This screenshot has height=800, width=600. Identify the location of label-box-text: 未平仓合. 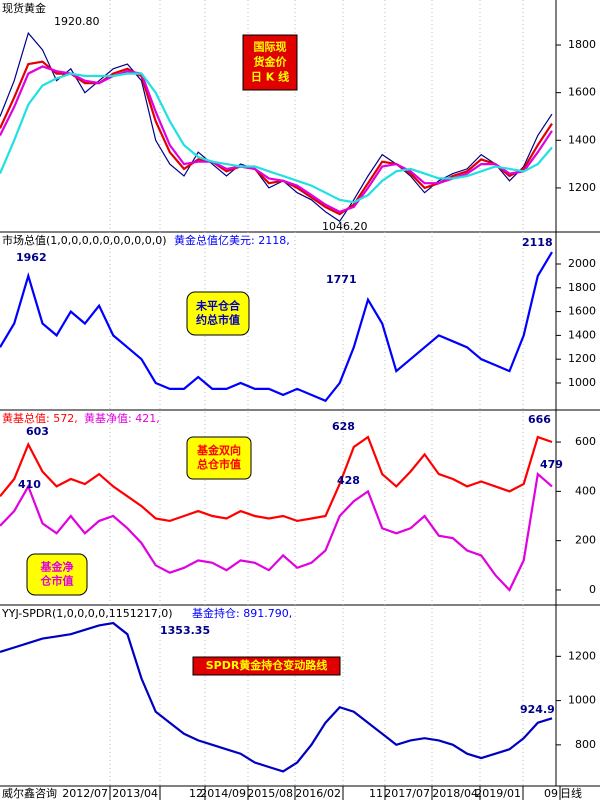
(218, 306).